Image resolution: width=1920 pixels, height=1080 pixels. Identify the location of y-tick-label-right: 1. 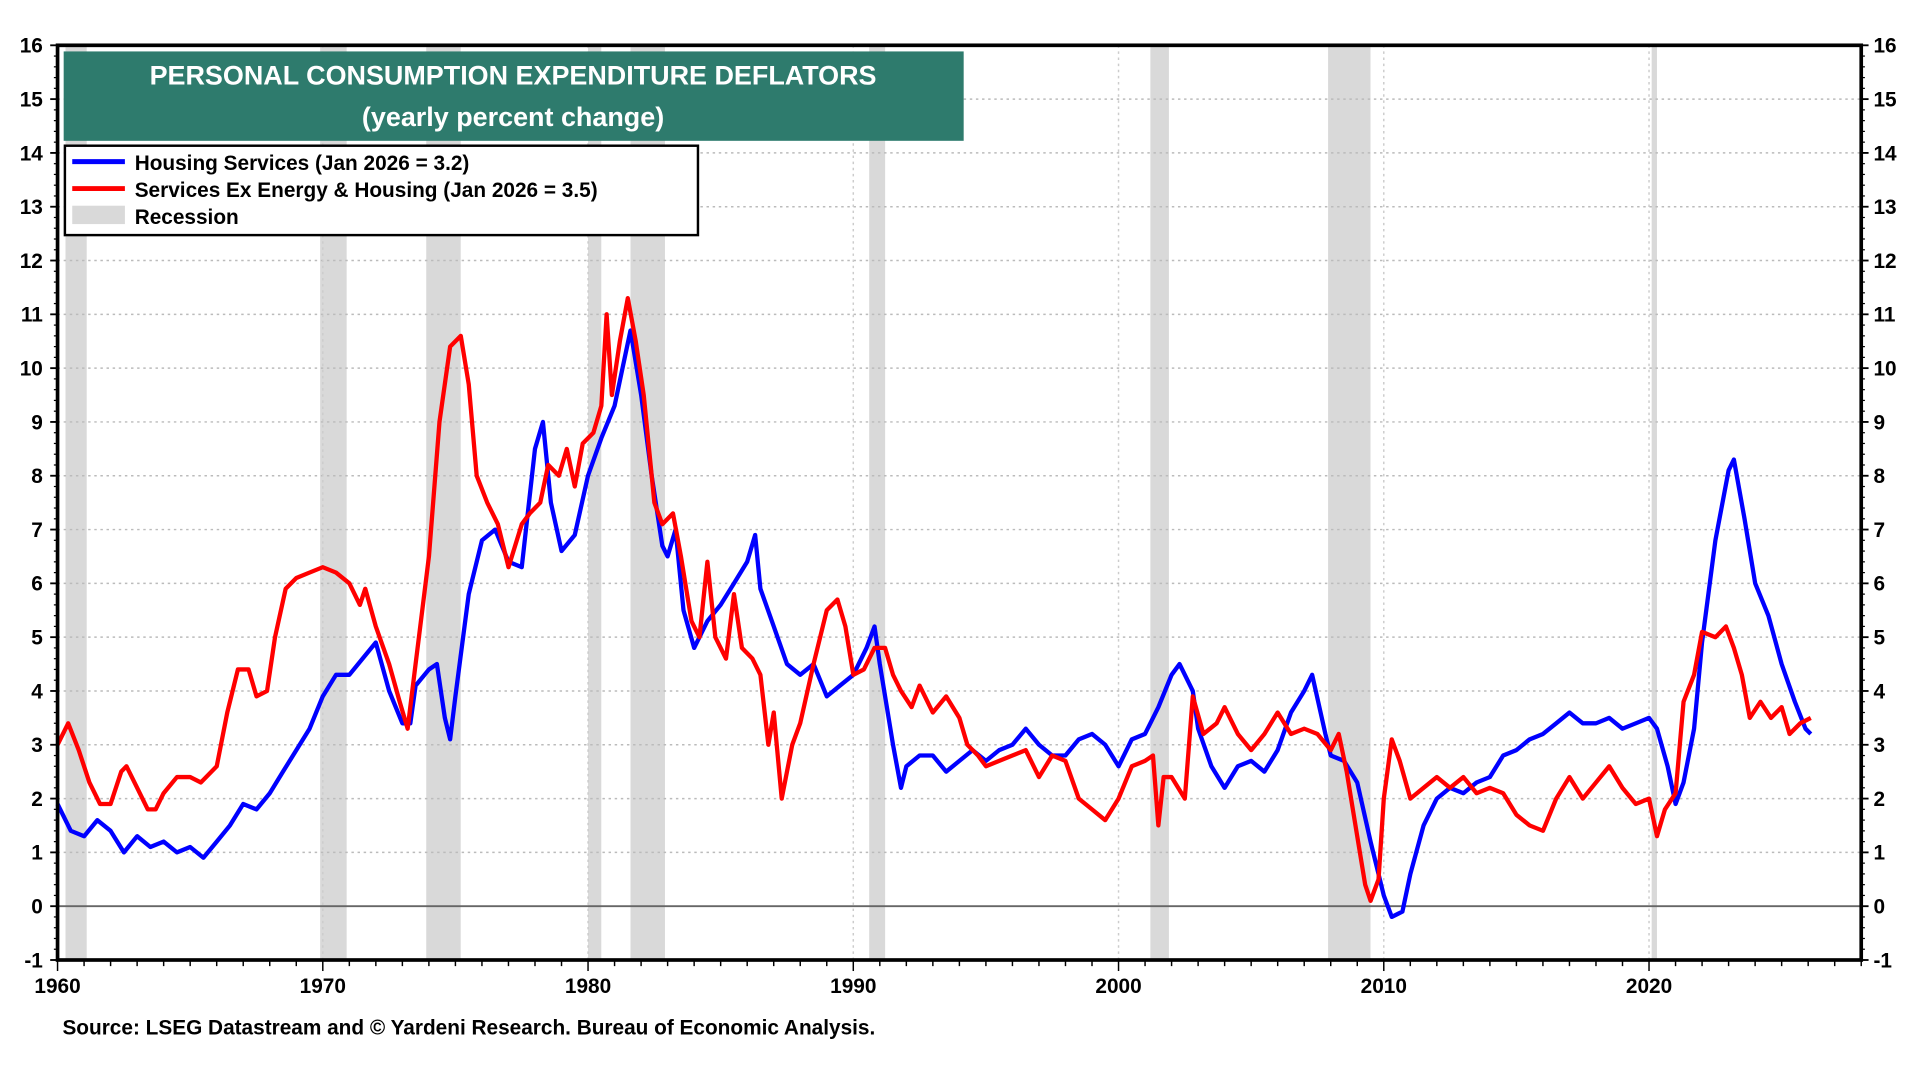
(1879, 853).